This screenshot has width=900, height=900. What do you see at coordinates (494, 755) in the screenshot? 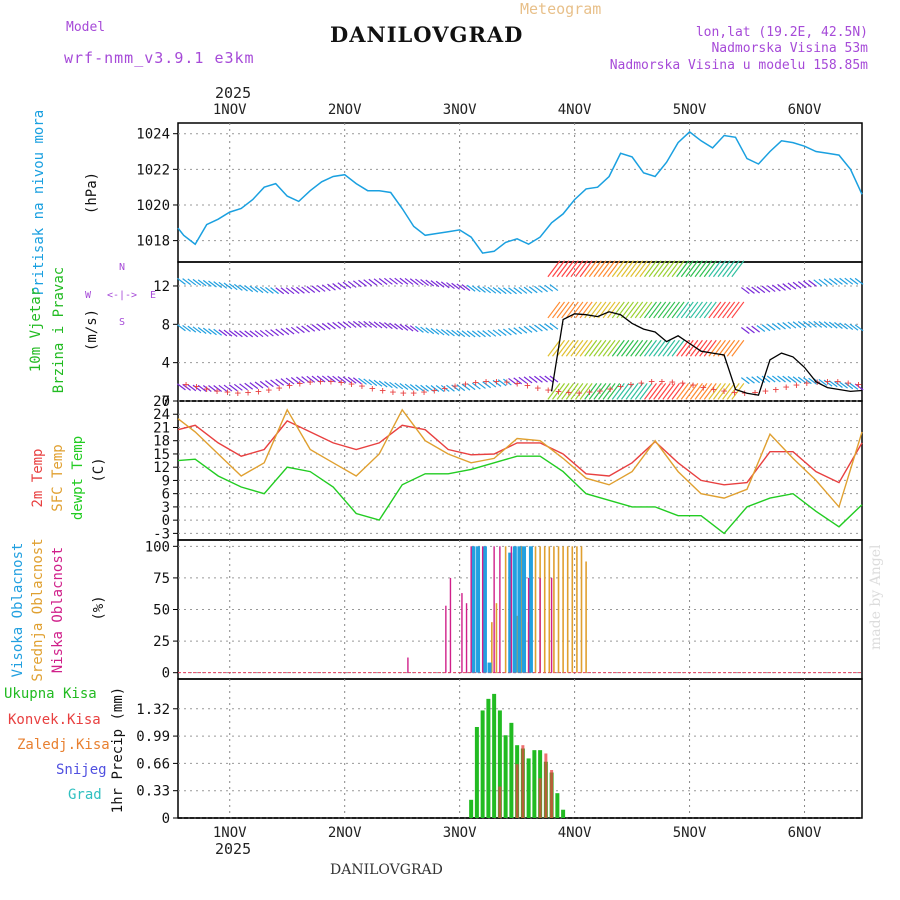
I see `precip-total-bar` at bounding box center [494, 755].